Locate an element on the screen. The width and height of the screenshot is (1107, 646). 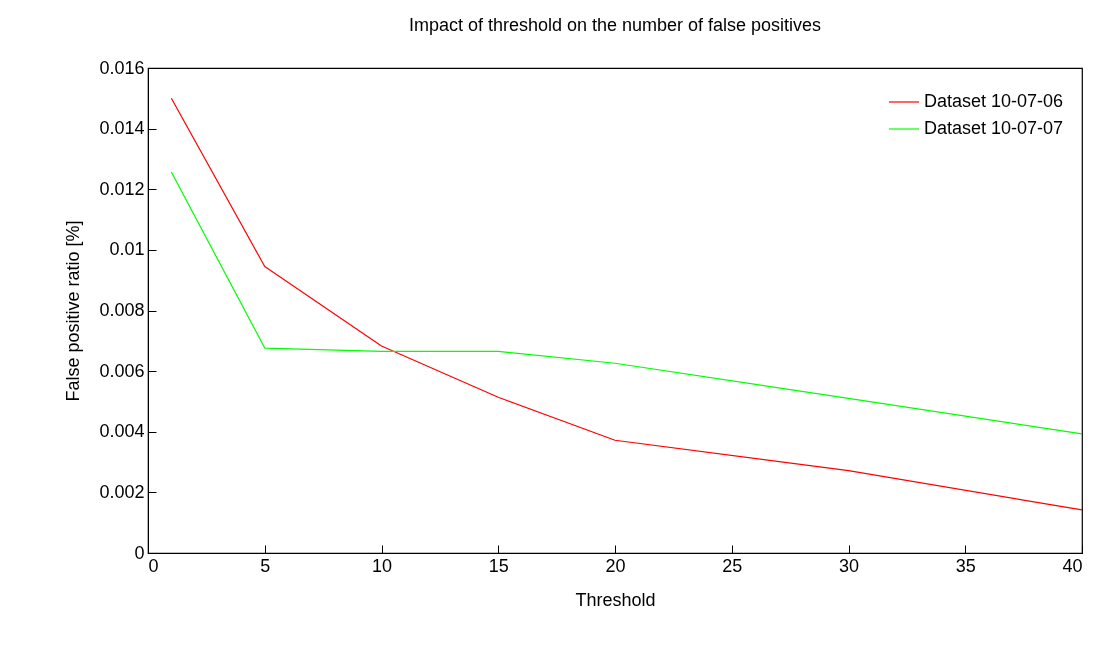
x-tick-label: 10 is located at coordinates (382, 565).